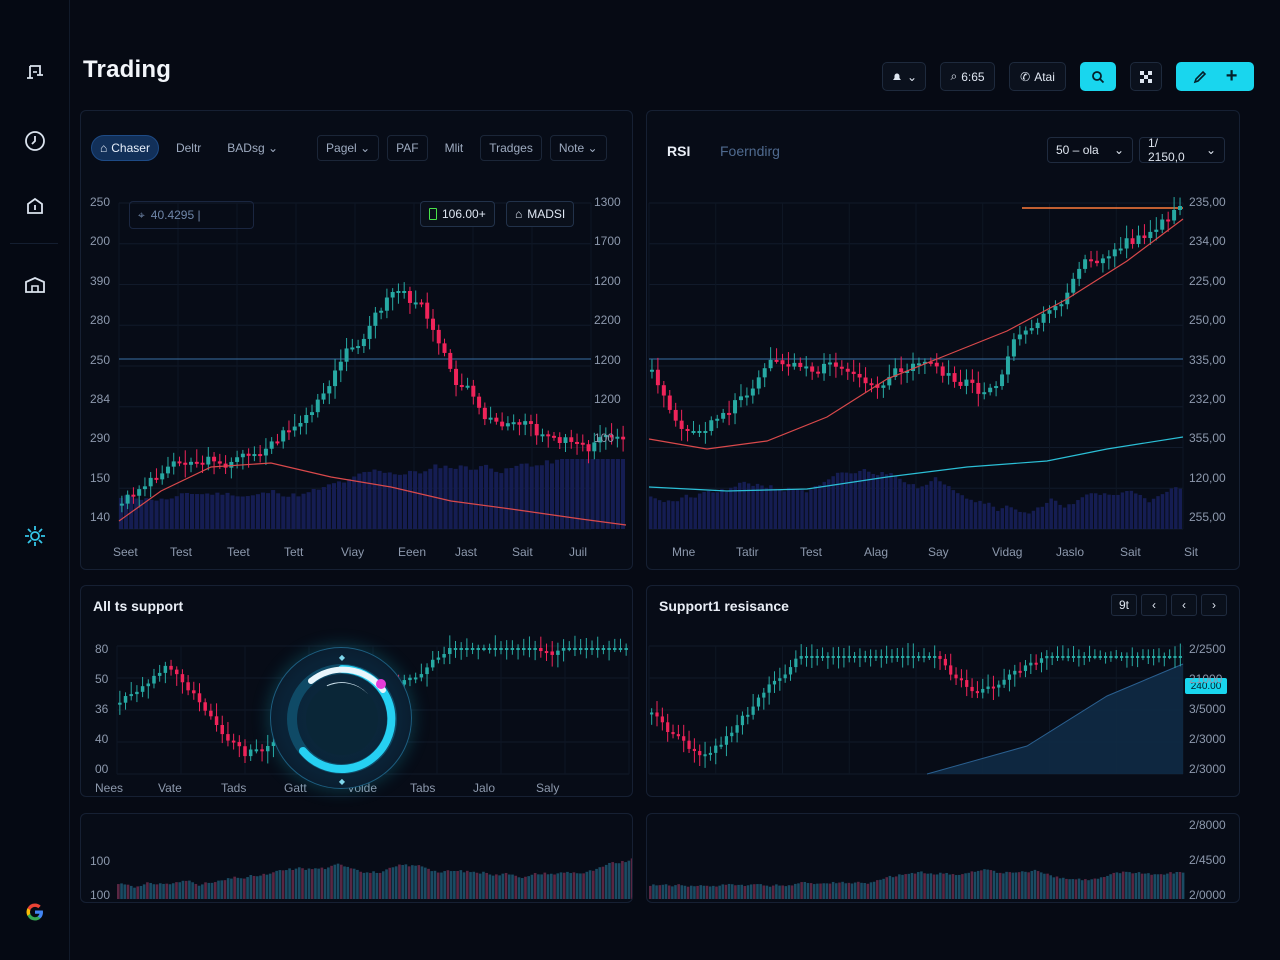 Image resolution: width=1280 pixels, height=960 pixels. What do you see at coordinates (1146, 76) in the screenshot?
I see `grid-button` at bounding box center [1146, 76].